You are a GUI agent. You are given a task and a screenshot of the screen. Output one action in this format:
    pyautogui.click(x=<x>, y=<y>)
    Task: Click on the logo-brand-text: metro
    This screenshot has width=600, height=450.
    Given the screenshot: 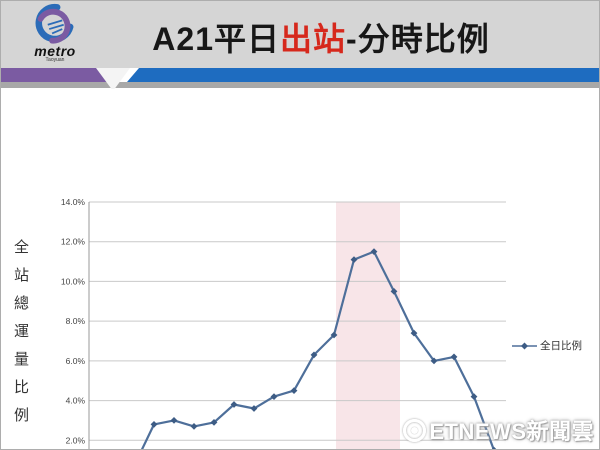 What is the action you would take?
    pyautogui.click(x=55, y=51)
    